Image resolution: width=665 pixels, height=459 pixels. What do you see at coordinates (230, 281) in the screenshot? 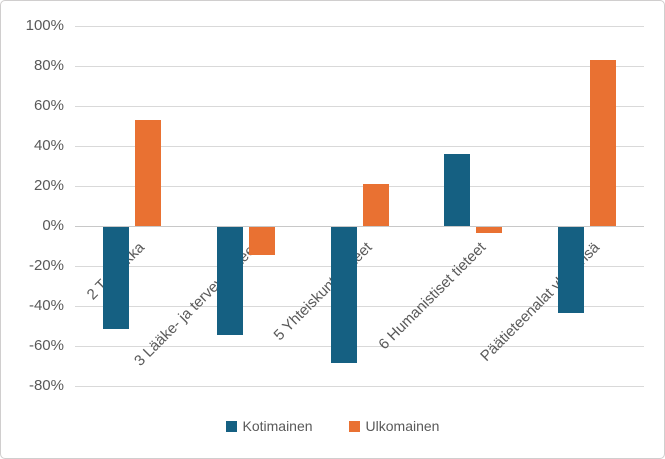
I see `bar-kotimainen-3-l-ke-ja-terveystieteet` at bounding box center [230, 281].